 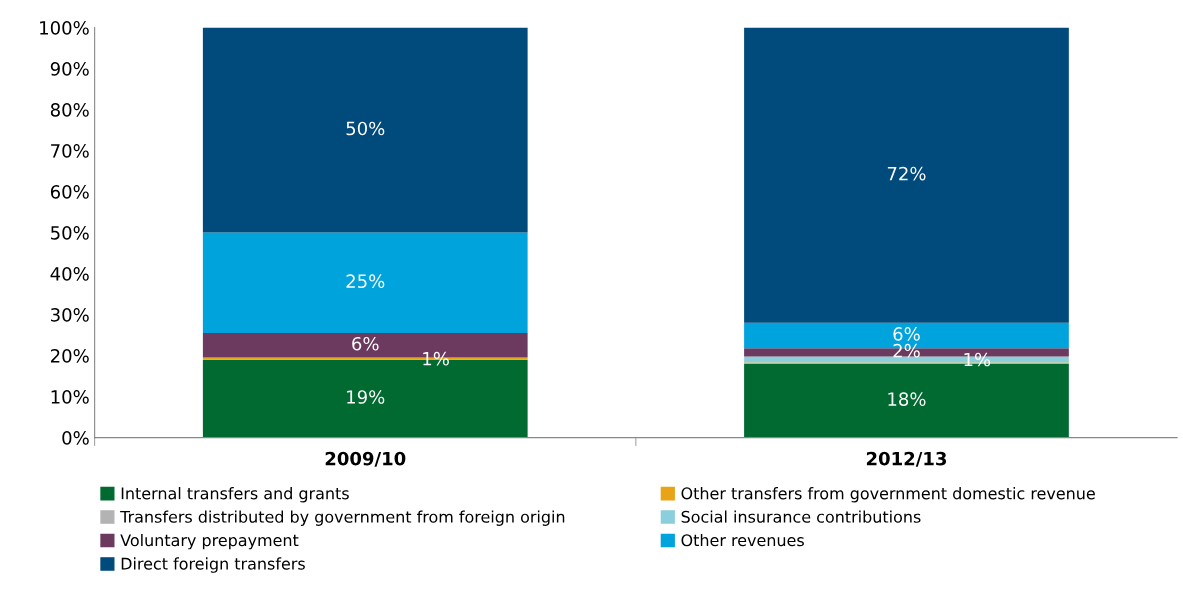 I want to click on y-tick-label: 70%, so click(x=70, y=151).